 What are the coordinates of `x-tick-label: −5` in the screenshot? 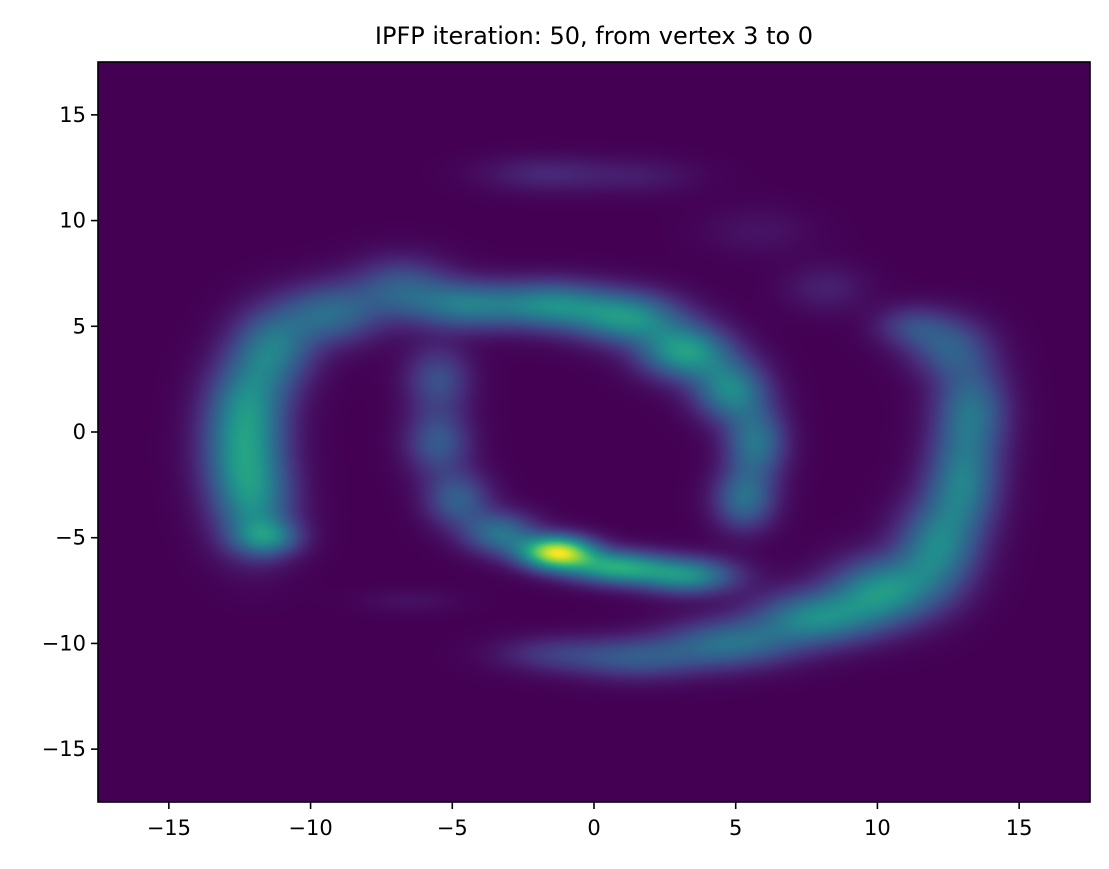 It's located at (452, 828).